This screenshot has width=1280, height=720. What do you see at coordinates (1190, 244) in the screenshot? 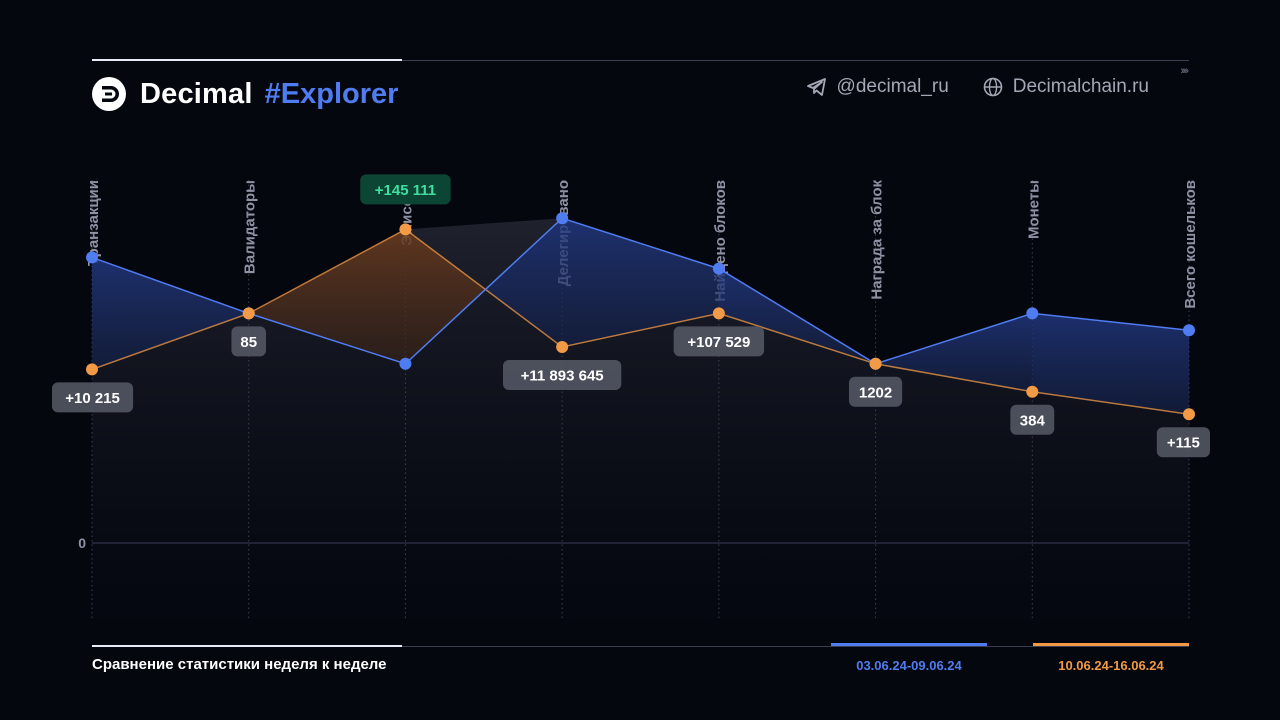
I see `category-label: Всего кошельков` at bounding box center [1190, 244].